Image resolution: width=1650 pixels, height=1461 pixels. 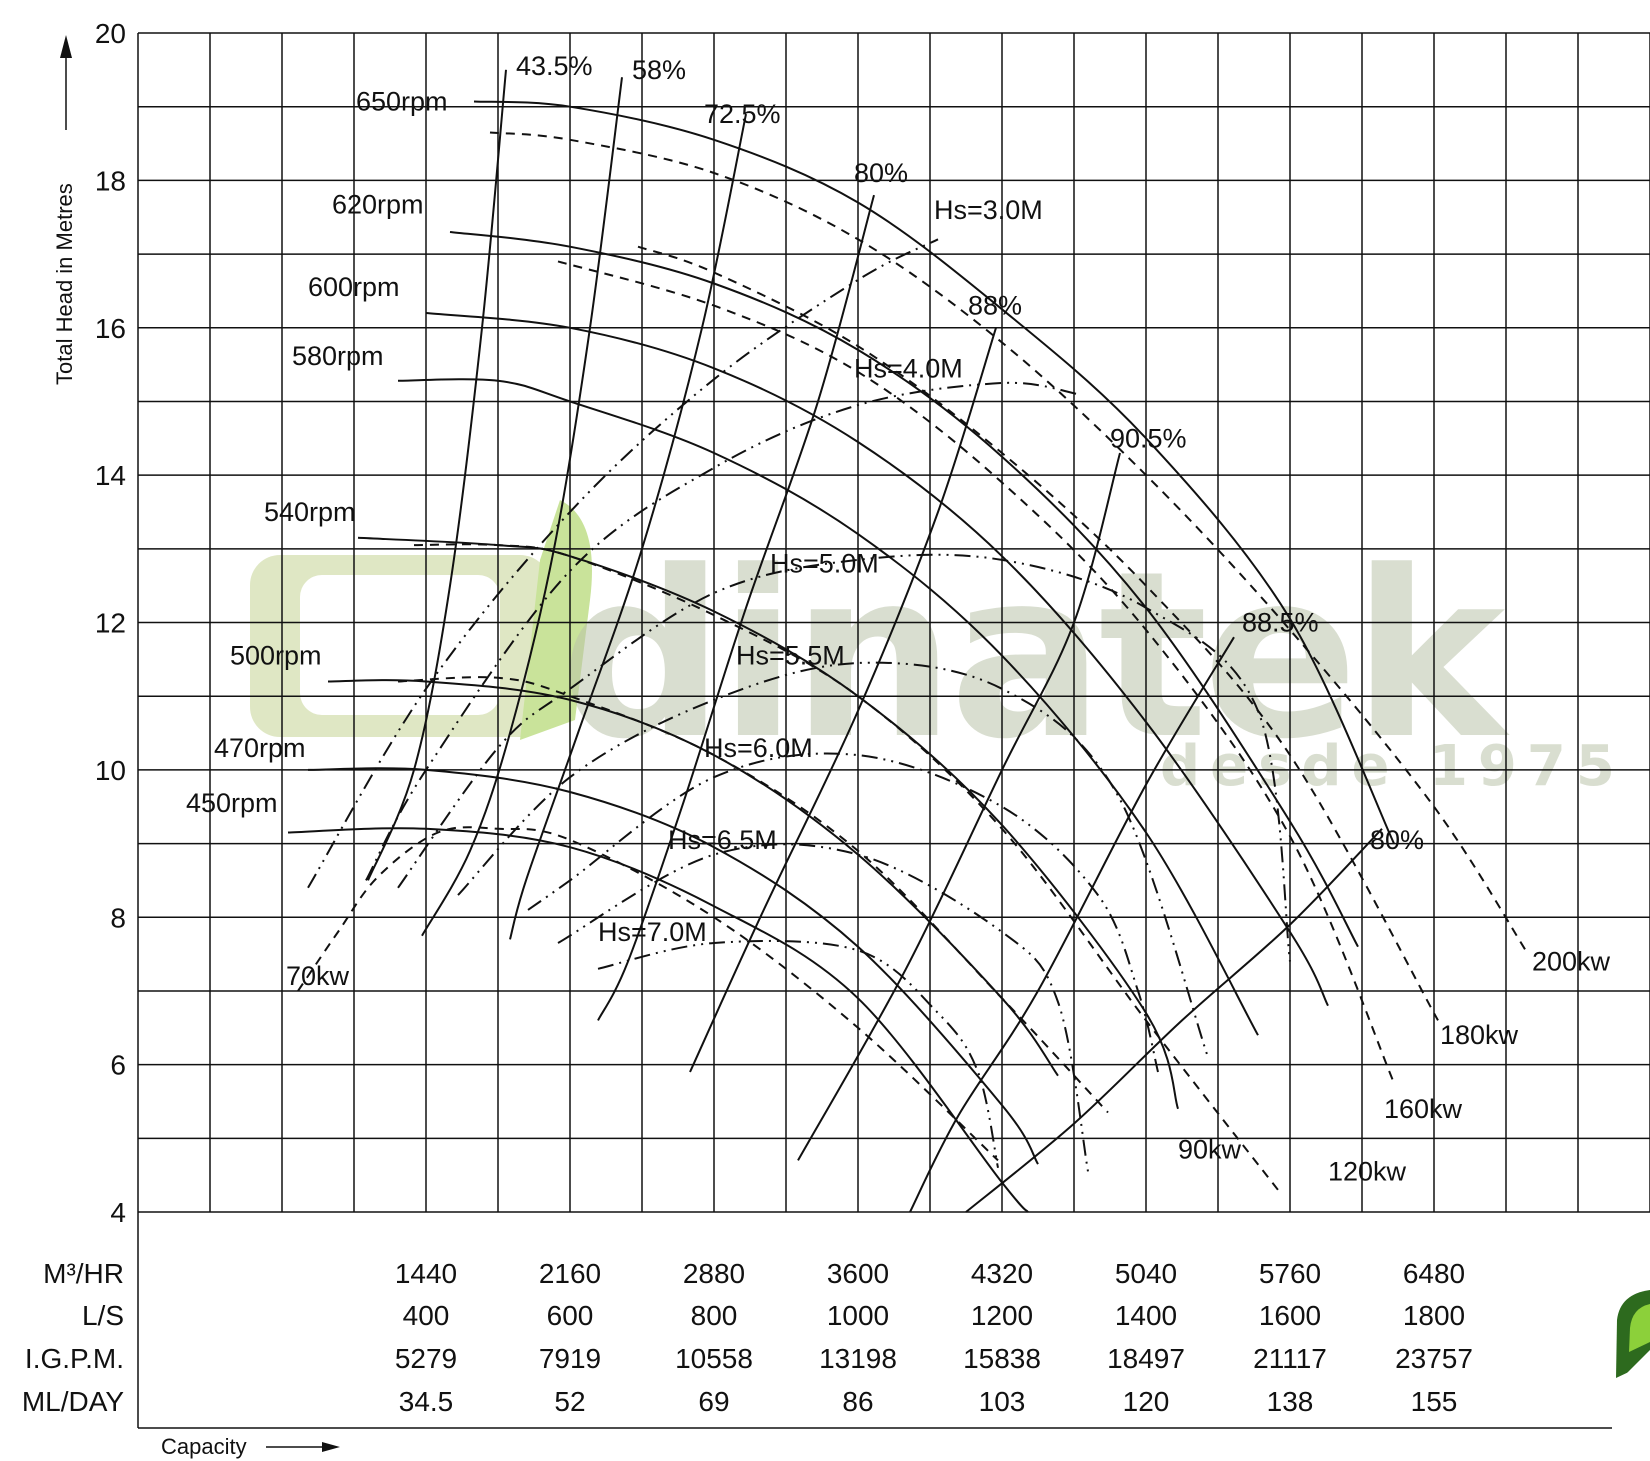 What do you see at coordinates (1210, 1149) in the screenshot?
I see `curve-label-90kw: 90kw` at bounding box center [1210, 1149].